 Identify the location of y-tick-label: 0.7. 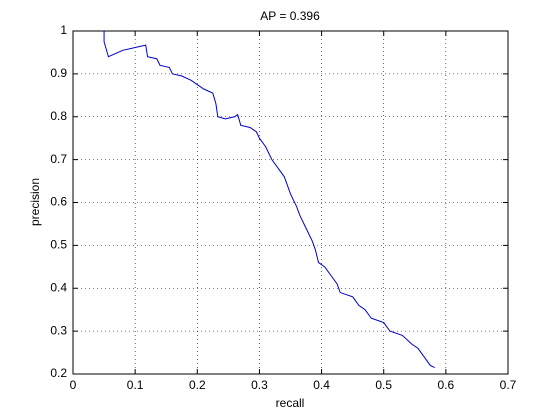
(58, 159).